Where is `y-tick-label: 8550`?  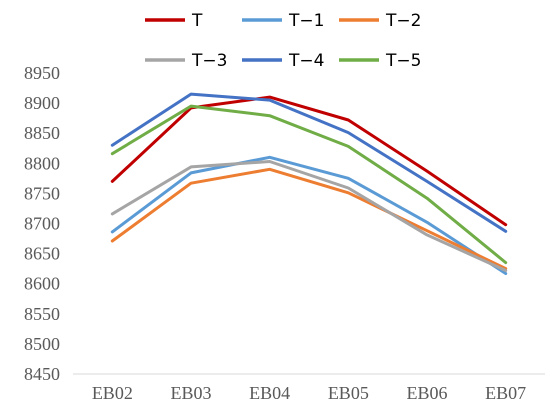
y-tick-label: 8550 is located at coordinates (42, 314).